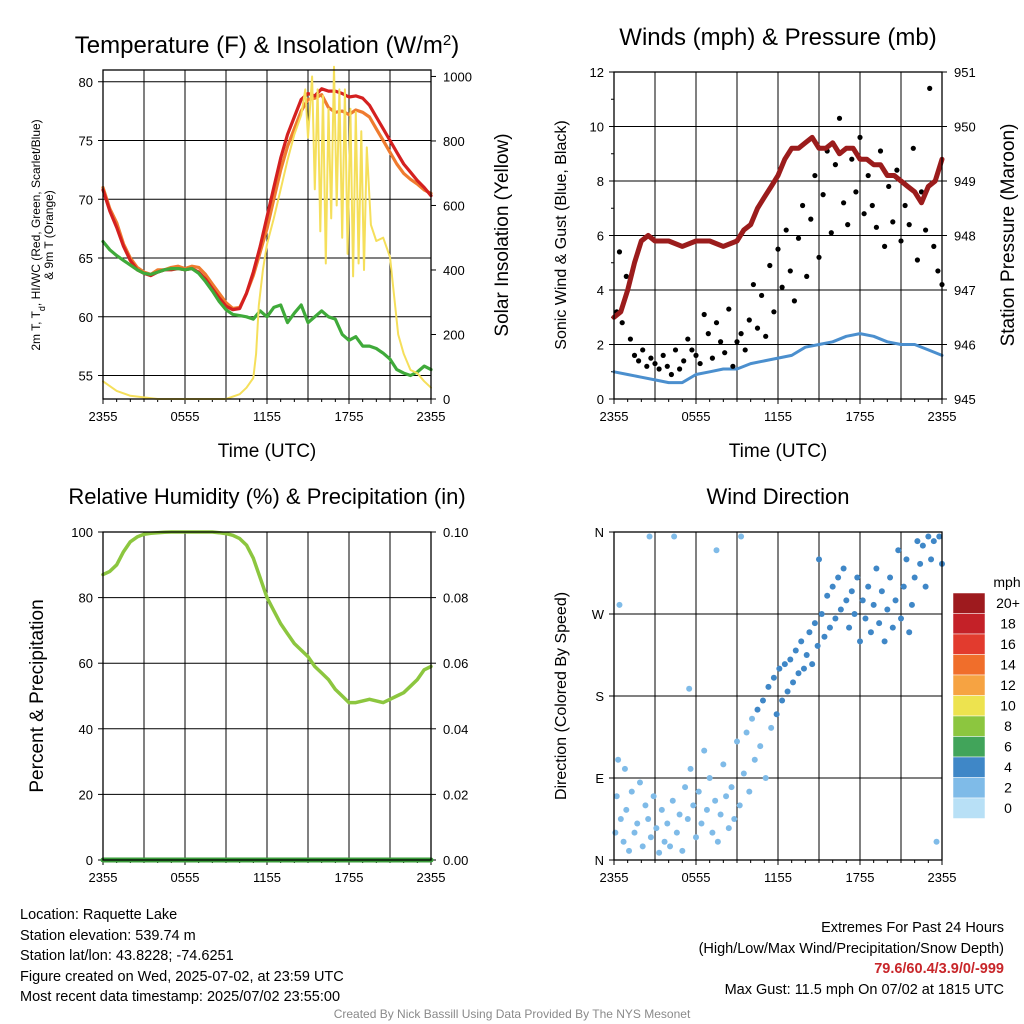  Describe the element at coordinates (1008, 726) in the screenshot. I see `legend-label: 8` at that location.